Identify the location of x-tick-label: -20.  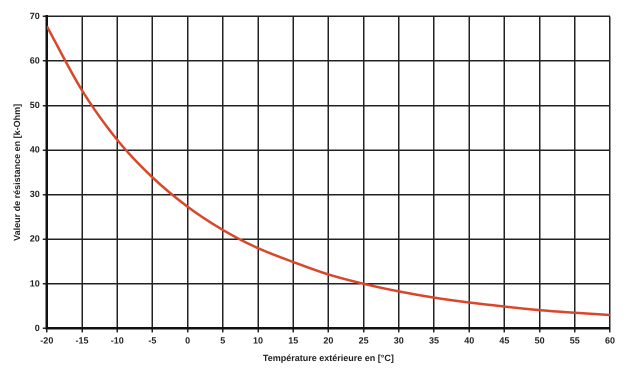
(47, 340).